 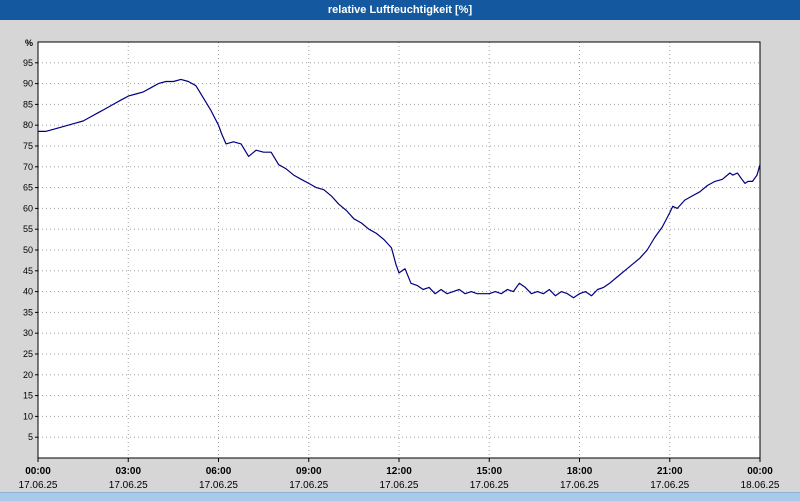 I want to click on svg-text: 15, so click(x=28, y=396).